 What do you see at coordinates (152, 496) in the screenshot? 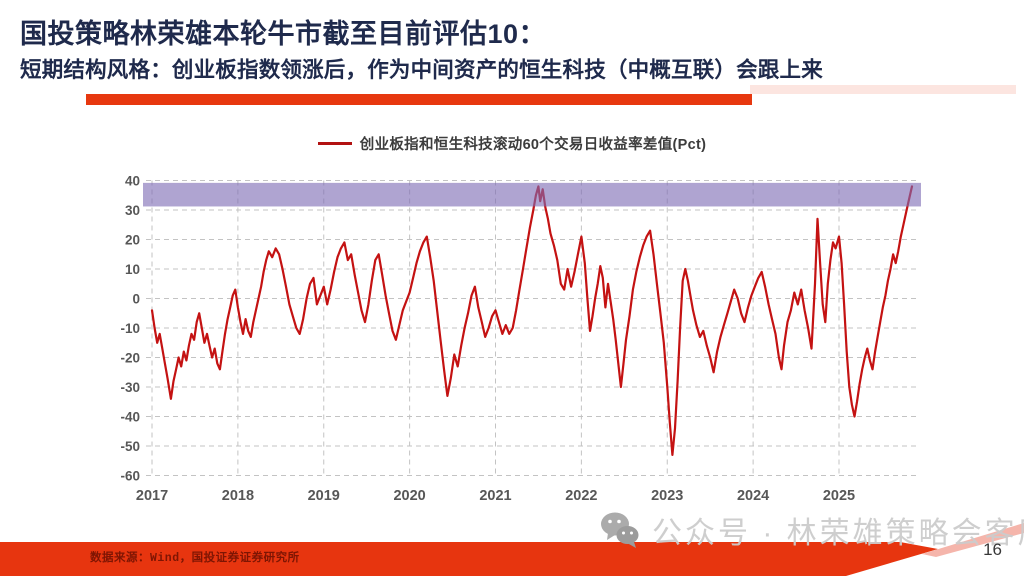
I see `x-axis-tick: 2017` at bounding box center [152, 496].